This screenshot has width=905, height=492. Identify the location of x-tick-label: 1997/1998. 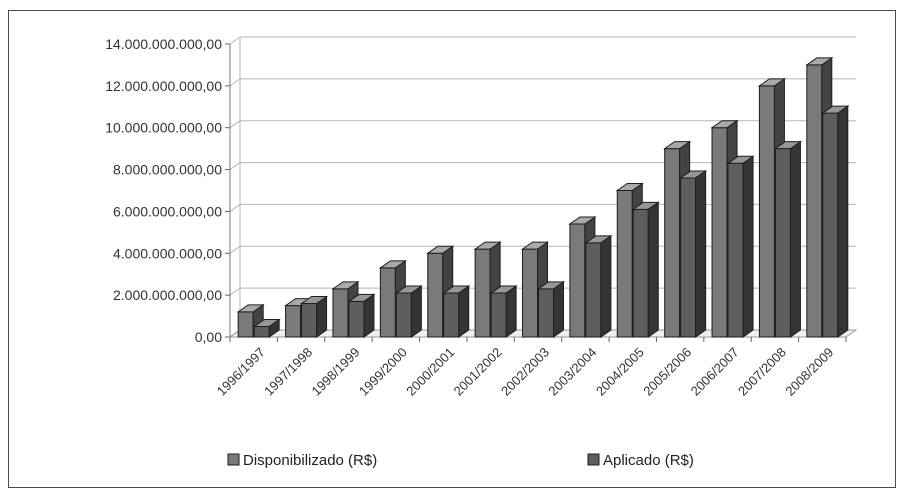
(288, 372).